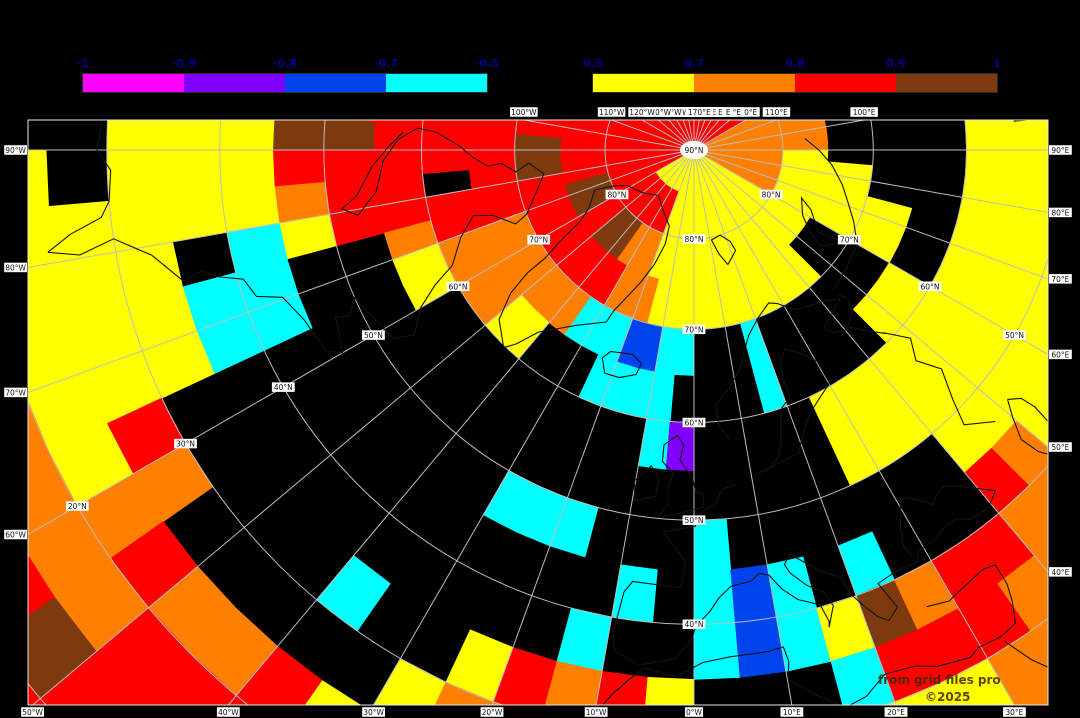 The width and height of the screenshot is (1080, 718). I want to click on longitude-label: 90°E, so click(1060, 150).